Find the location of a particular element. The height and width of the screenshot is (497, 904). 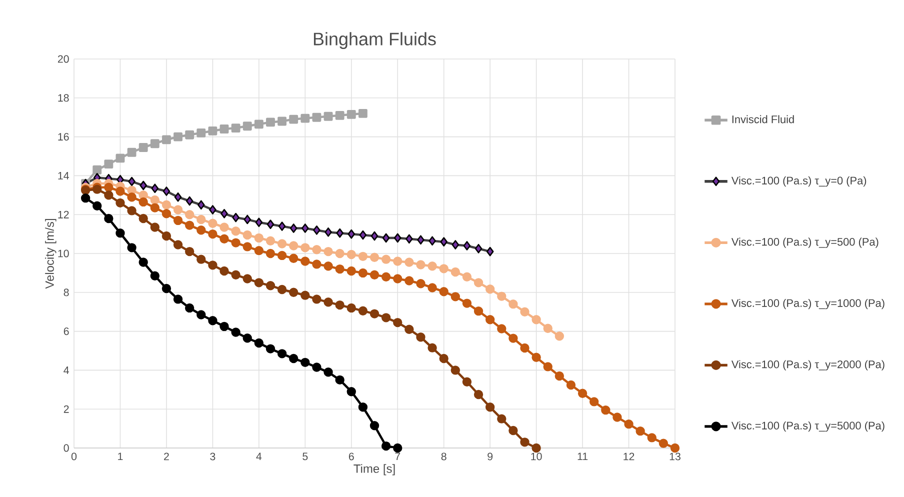

x-tick-label: 6 is located at coordinates (351, 456).